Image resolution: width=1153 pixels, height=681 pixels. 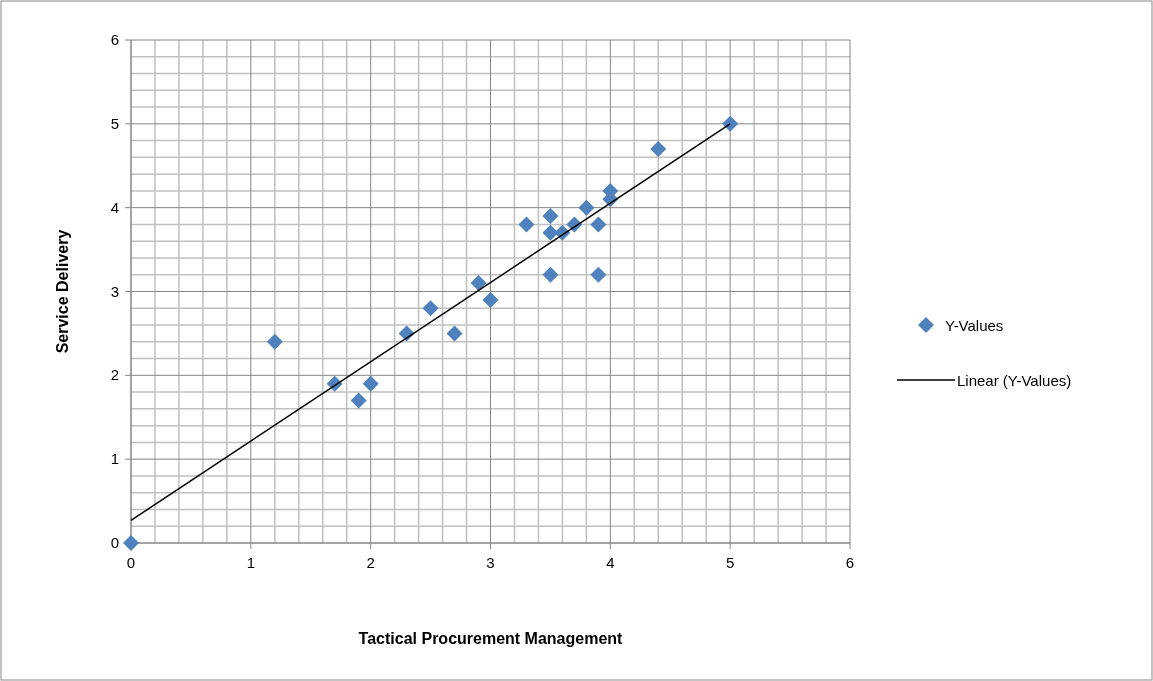 What do you see at coordinates (1014, 380) in the screenshot?
I see `legend-label: Linear (Y-Values)` at bounding box center [1014, 380].